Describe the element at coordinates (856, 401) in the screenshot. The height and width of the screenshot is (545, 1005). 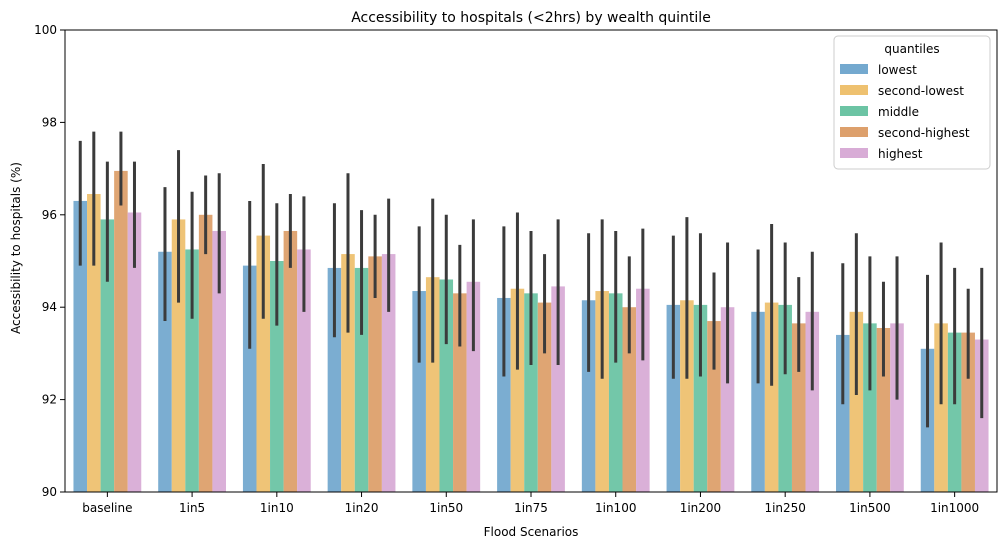
I see `bar-second-lowest-1in500` at that location.